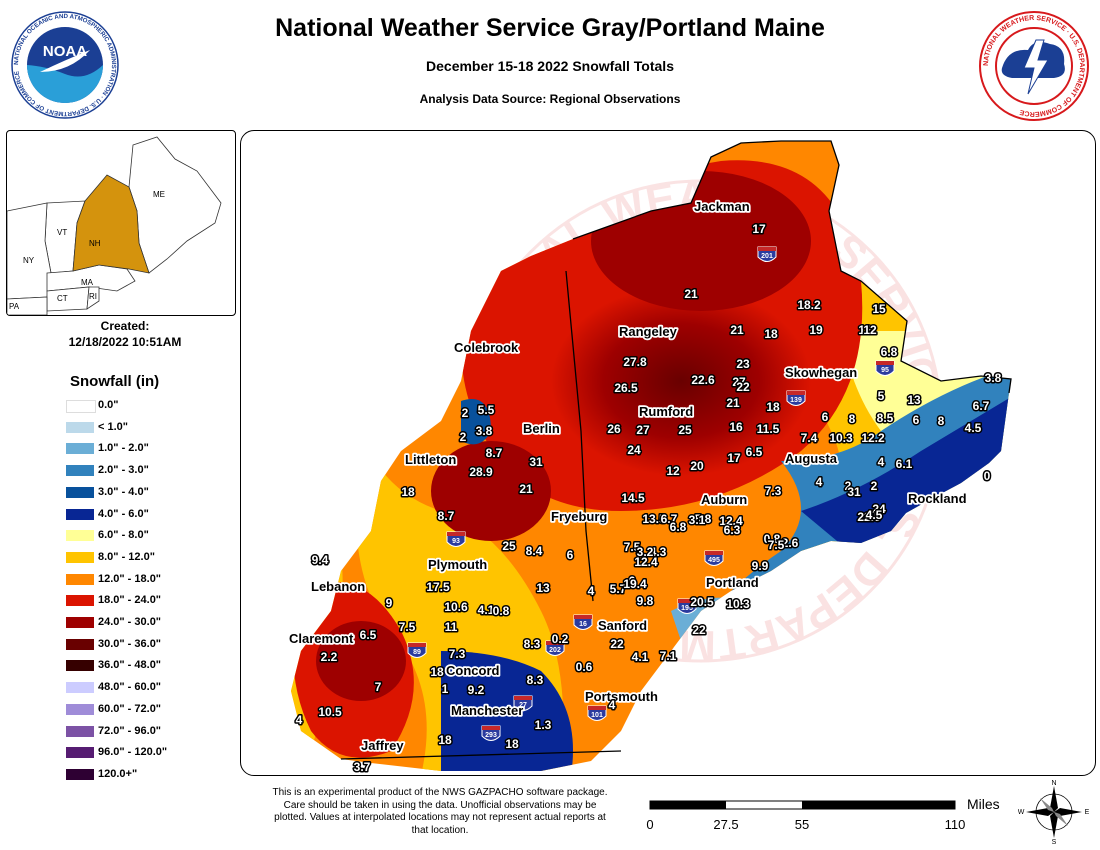  What do you see at coordinates (130, 643) in the screenshot?
I see `legend-label: 30.0" - 36.0"` at bounding box center [130, 643].